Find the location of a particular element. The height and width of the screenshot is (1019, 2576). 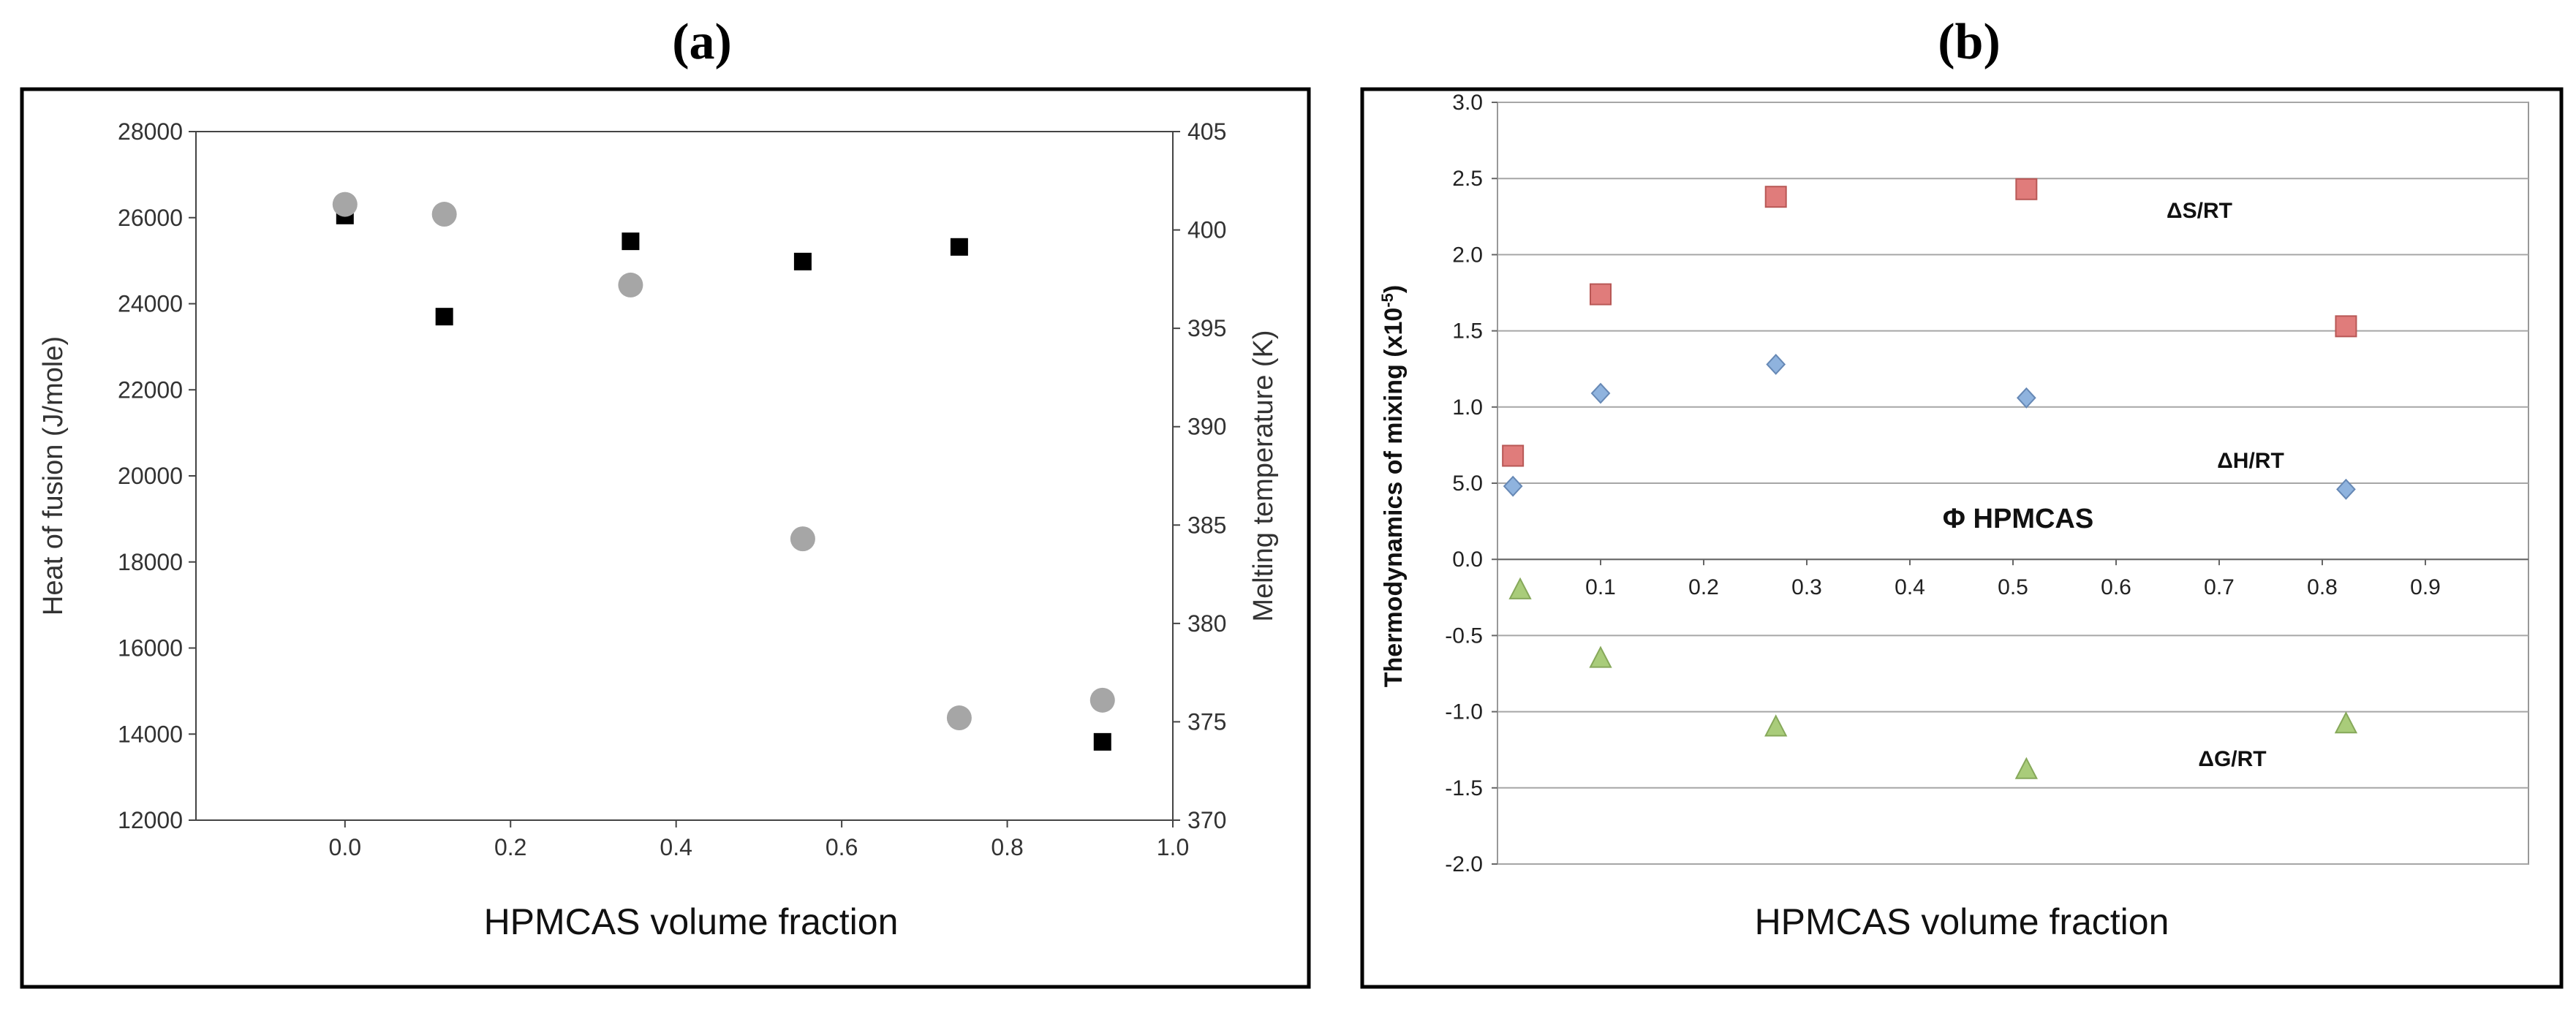

chart-a-x-tick-label: 0.0 is located at coordinates (345, 847).